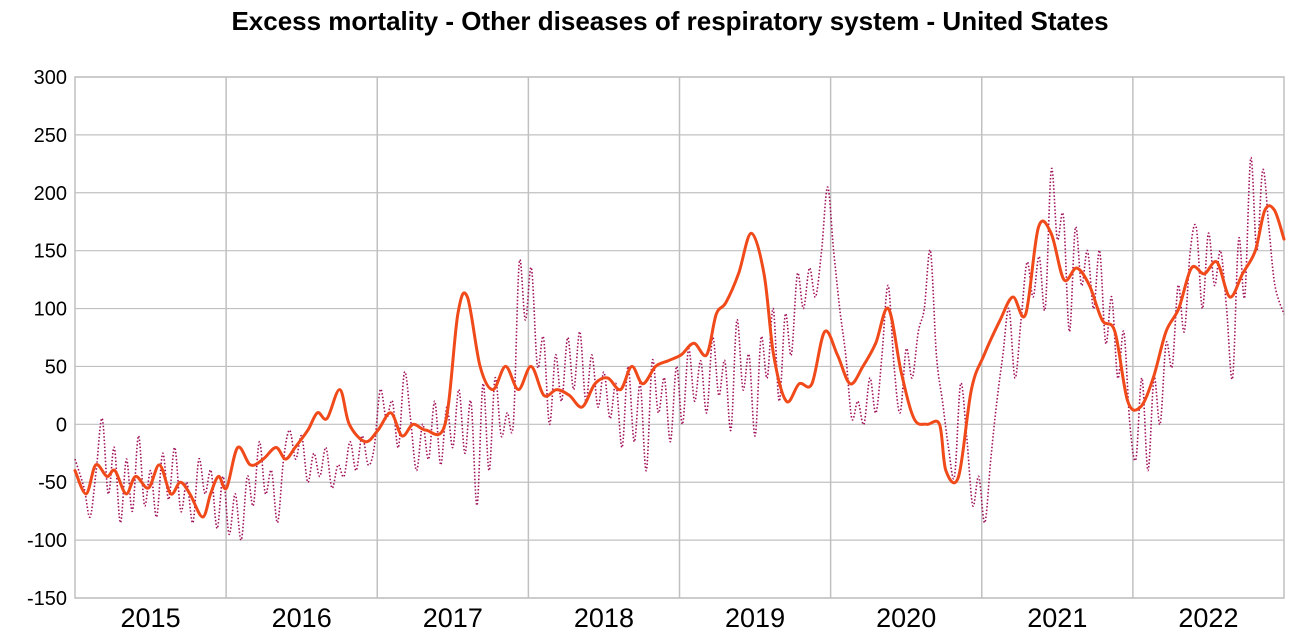  Describe the element at coordinates (755, 618) in the screenshot. I see `x-year-label: 2019` at that location.